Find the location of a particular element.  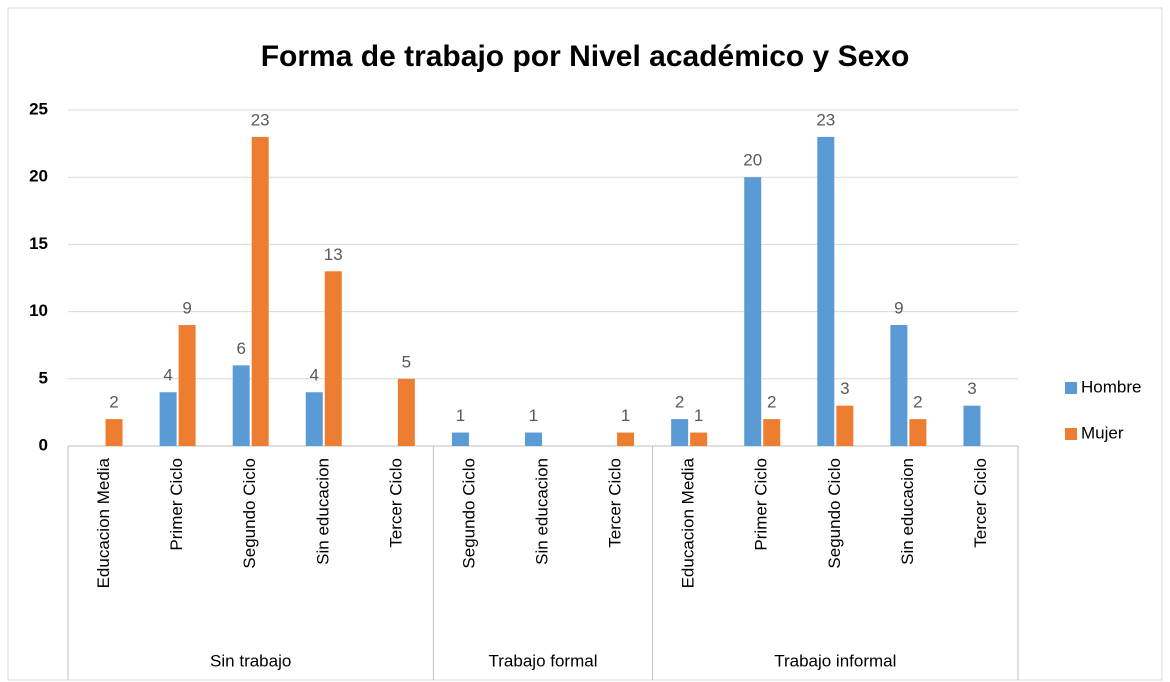

y-tick-label: 15 is located at coordinates (38, 243).